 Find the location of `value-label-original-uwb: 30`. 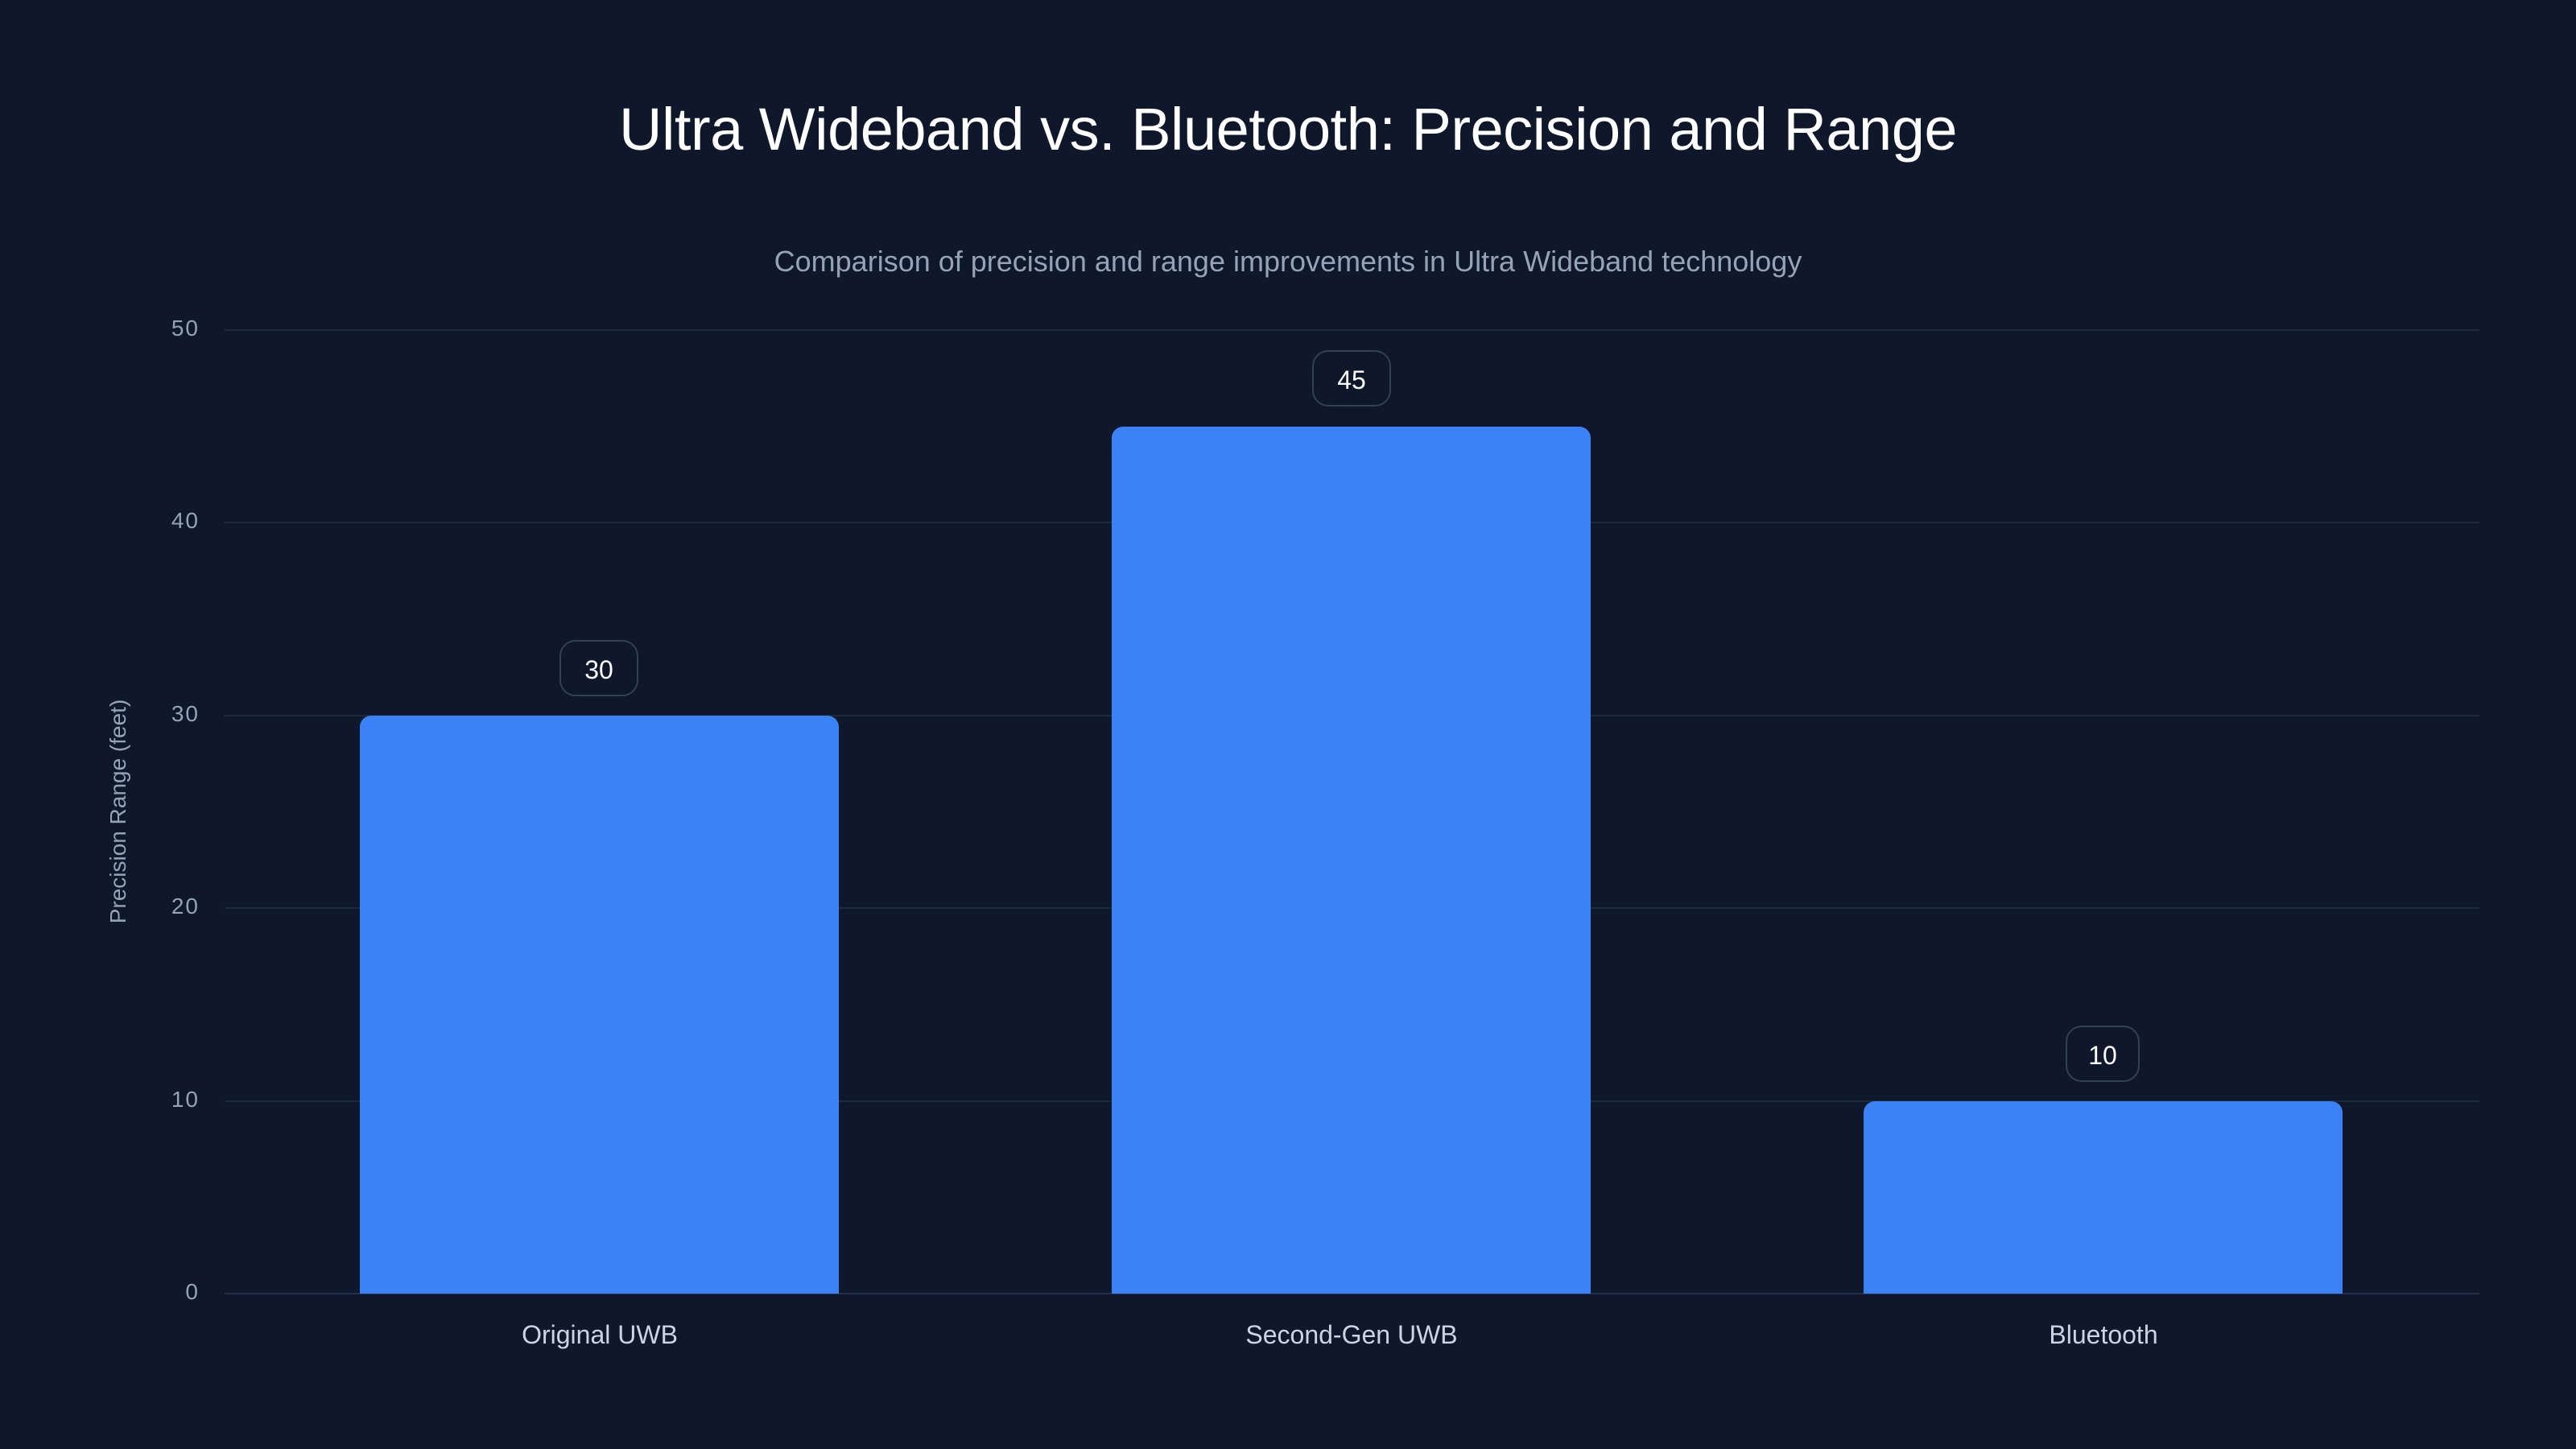

value-label-original-uwb: 30 is located at coordinates (598, 668).